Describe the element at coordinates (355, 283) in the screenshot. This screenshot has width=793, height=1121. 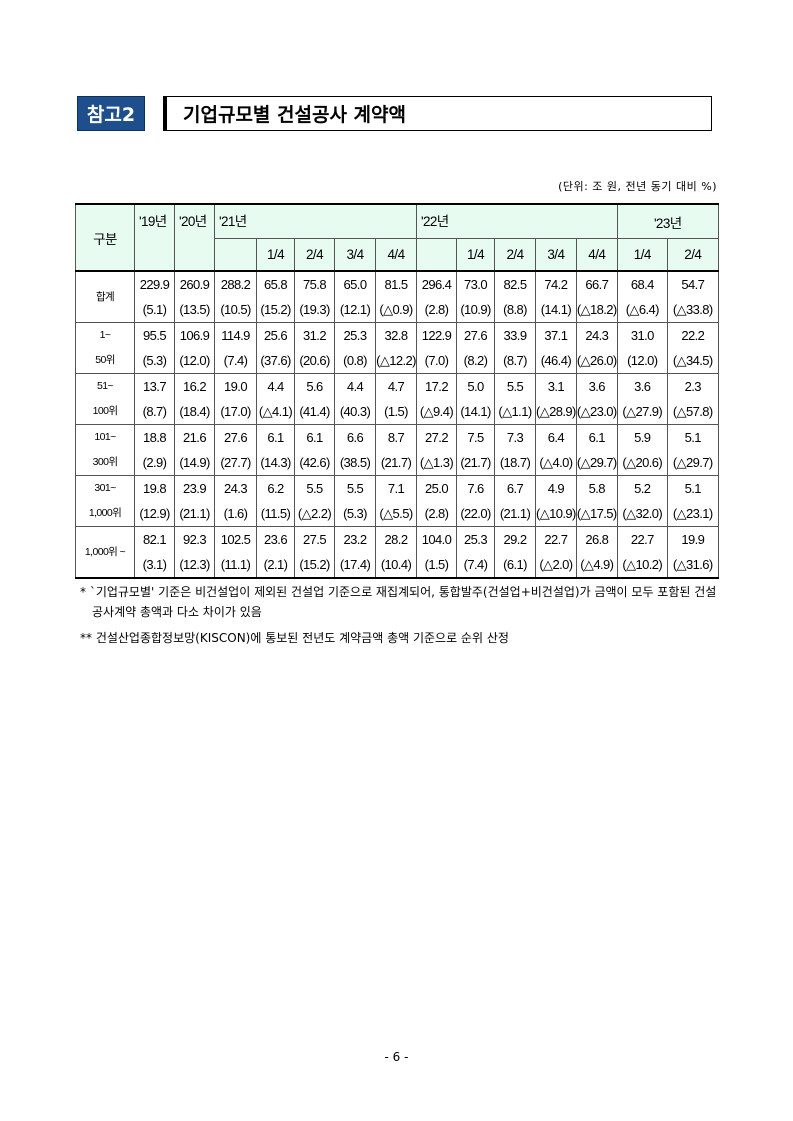
I see `value-cell: 65.0` at that location.